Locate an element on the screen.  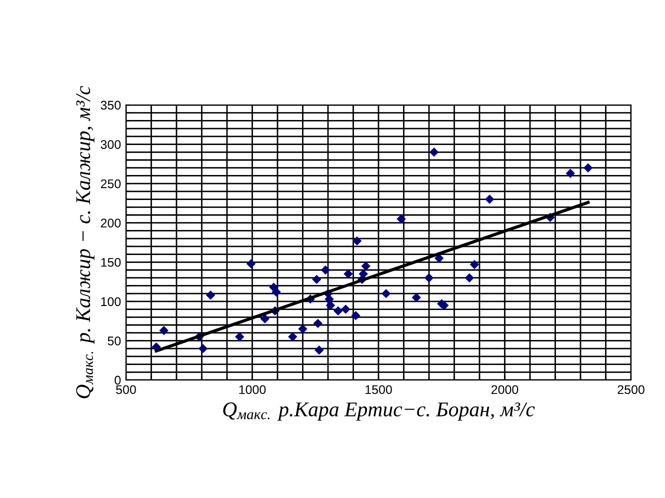
x-tick-label: 2500 is located at coordinates (631, 389).